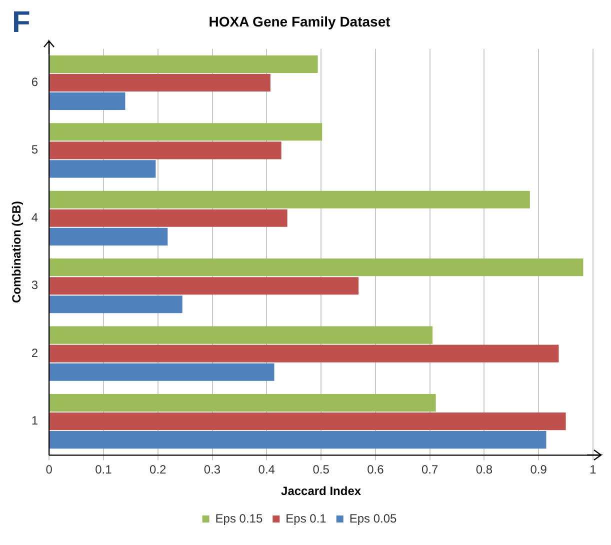  I want to click on x-tick-label: 1, so click(593, 469).